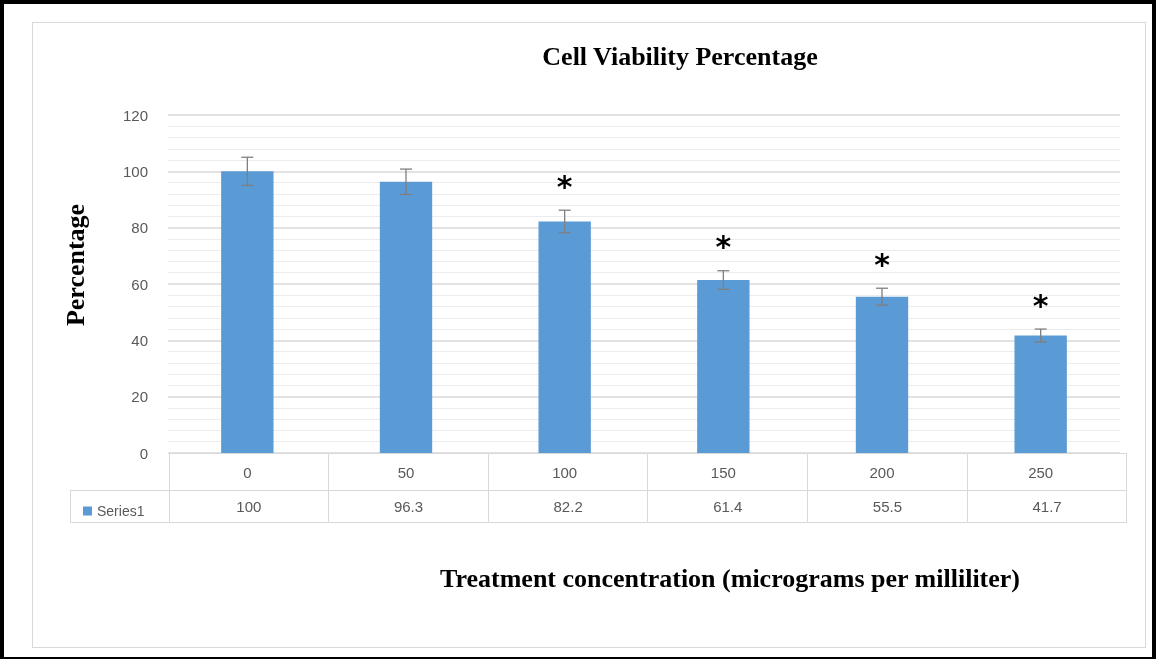 The height and width of the screenshot is (661, 1156). Describe the element at coordinates (139, 340) in the screenshot. I see `y-tick-label: 40` at that location.